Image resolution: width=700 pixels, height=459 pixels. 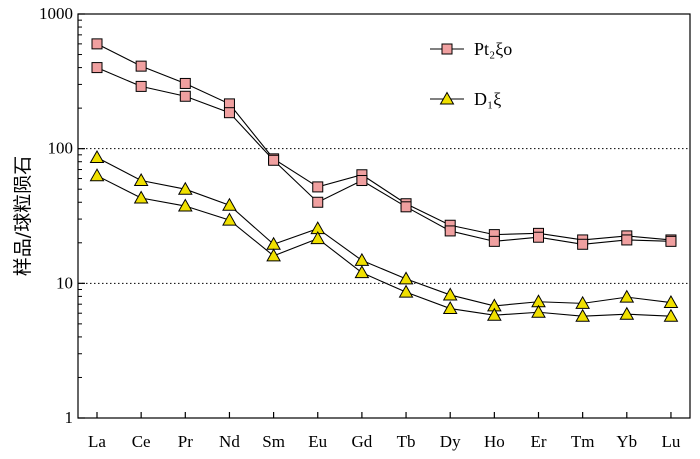 I want to click on y-tick-label: 1, so click(x=69, y=417).